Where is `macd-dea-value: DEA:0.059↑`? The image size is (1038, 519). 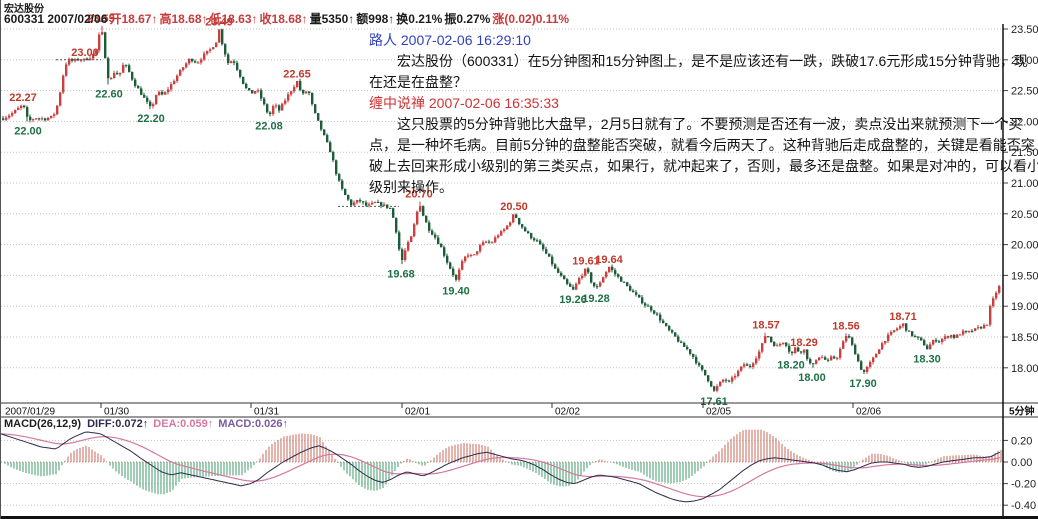 macd-dea-value: DEA:0.059↑ is located at coordinates (183, 424).